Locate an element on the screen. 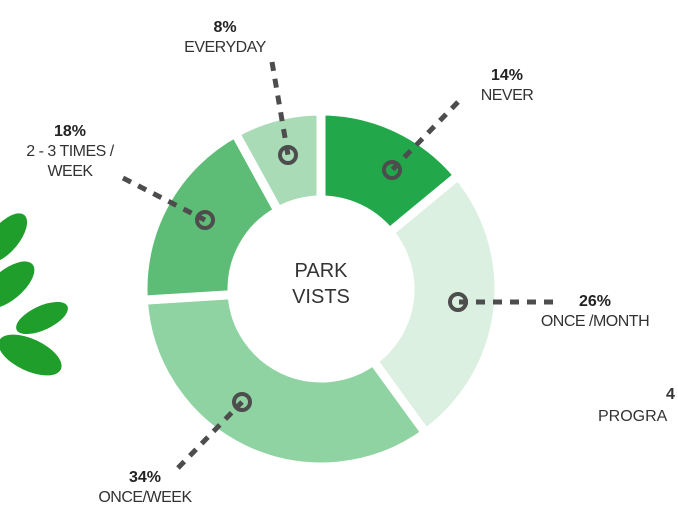  category-label: ONCE /MONTH is located at coordinates (595, 321).